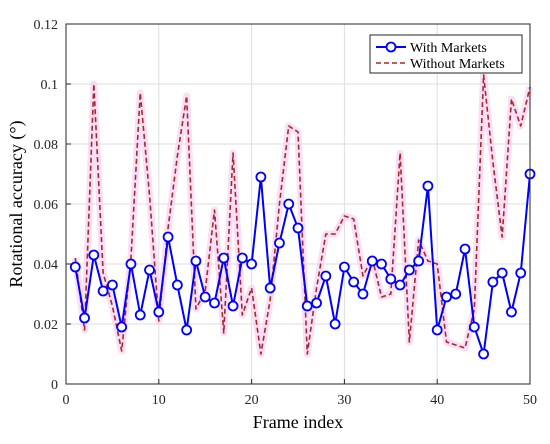 This screenshot has height=444, width=550. What do you see at coordinates (16, 203) in the screenshot?
I see `y-axis-title: Rotational accuracy (°)` at bounding box center [16, 203].